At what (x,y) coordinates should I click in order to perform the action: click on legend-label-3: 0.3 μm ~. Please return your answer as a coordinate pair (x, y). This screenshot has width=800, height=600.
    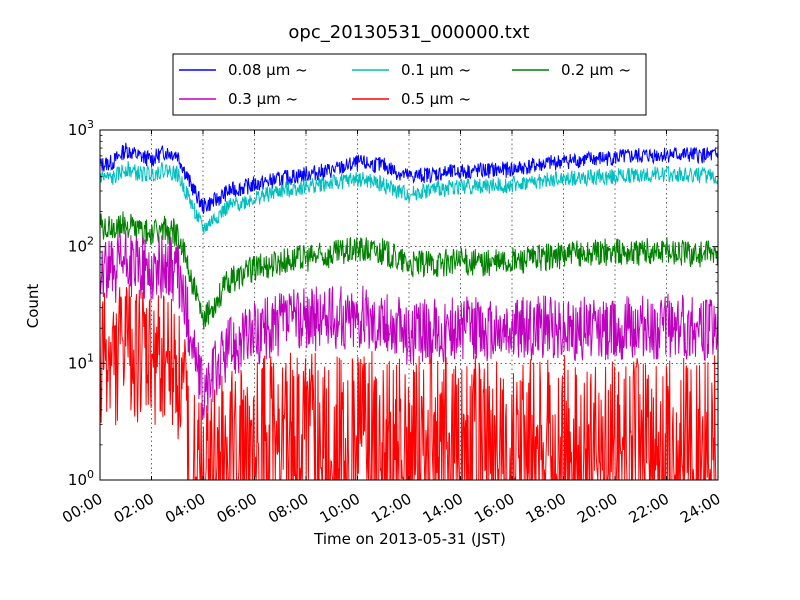
    Looking at the image, I should click on (263, 99).